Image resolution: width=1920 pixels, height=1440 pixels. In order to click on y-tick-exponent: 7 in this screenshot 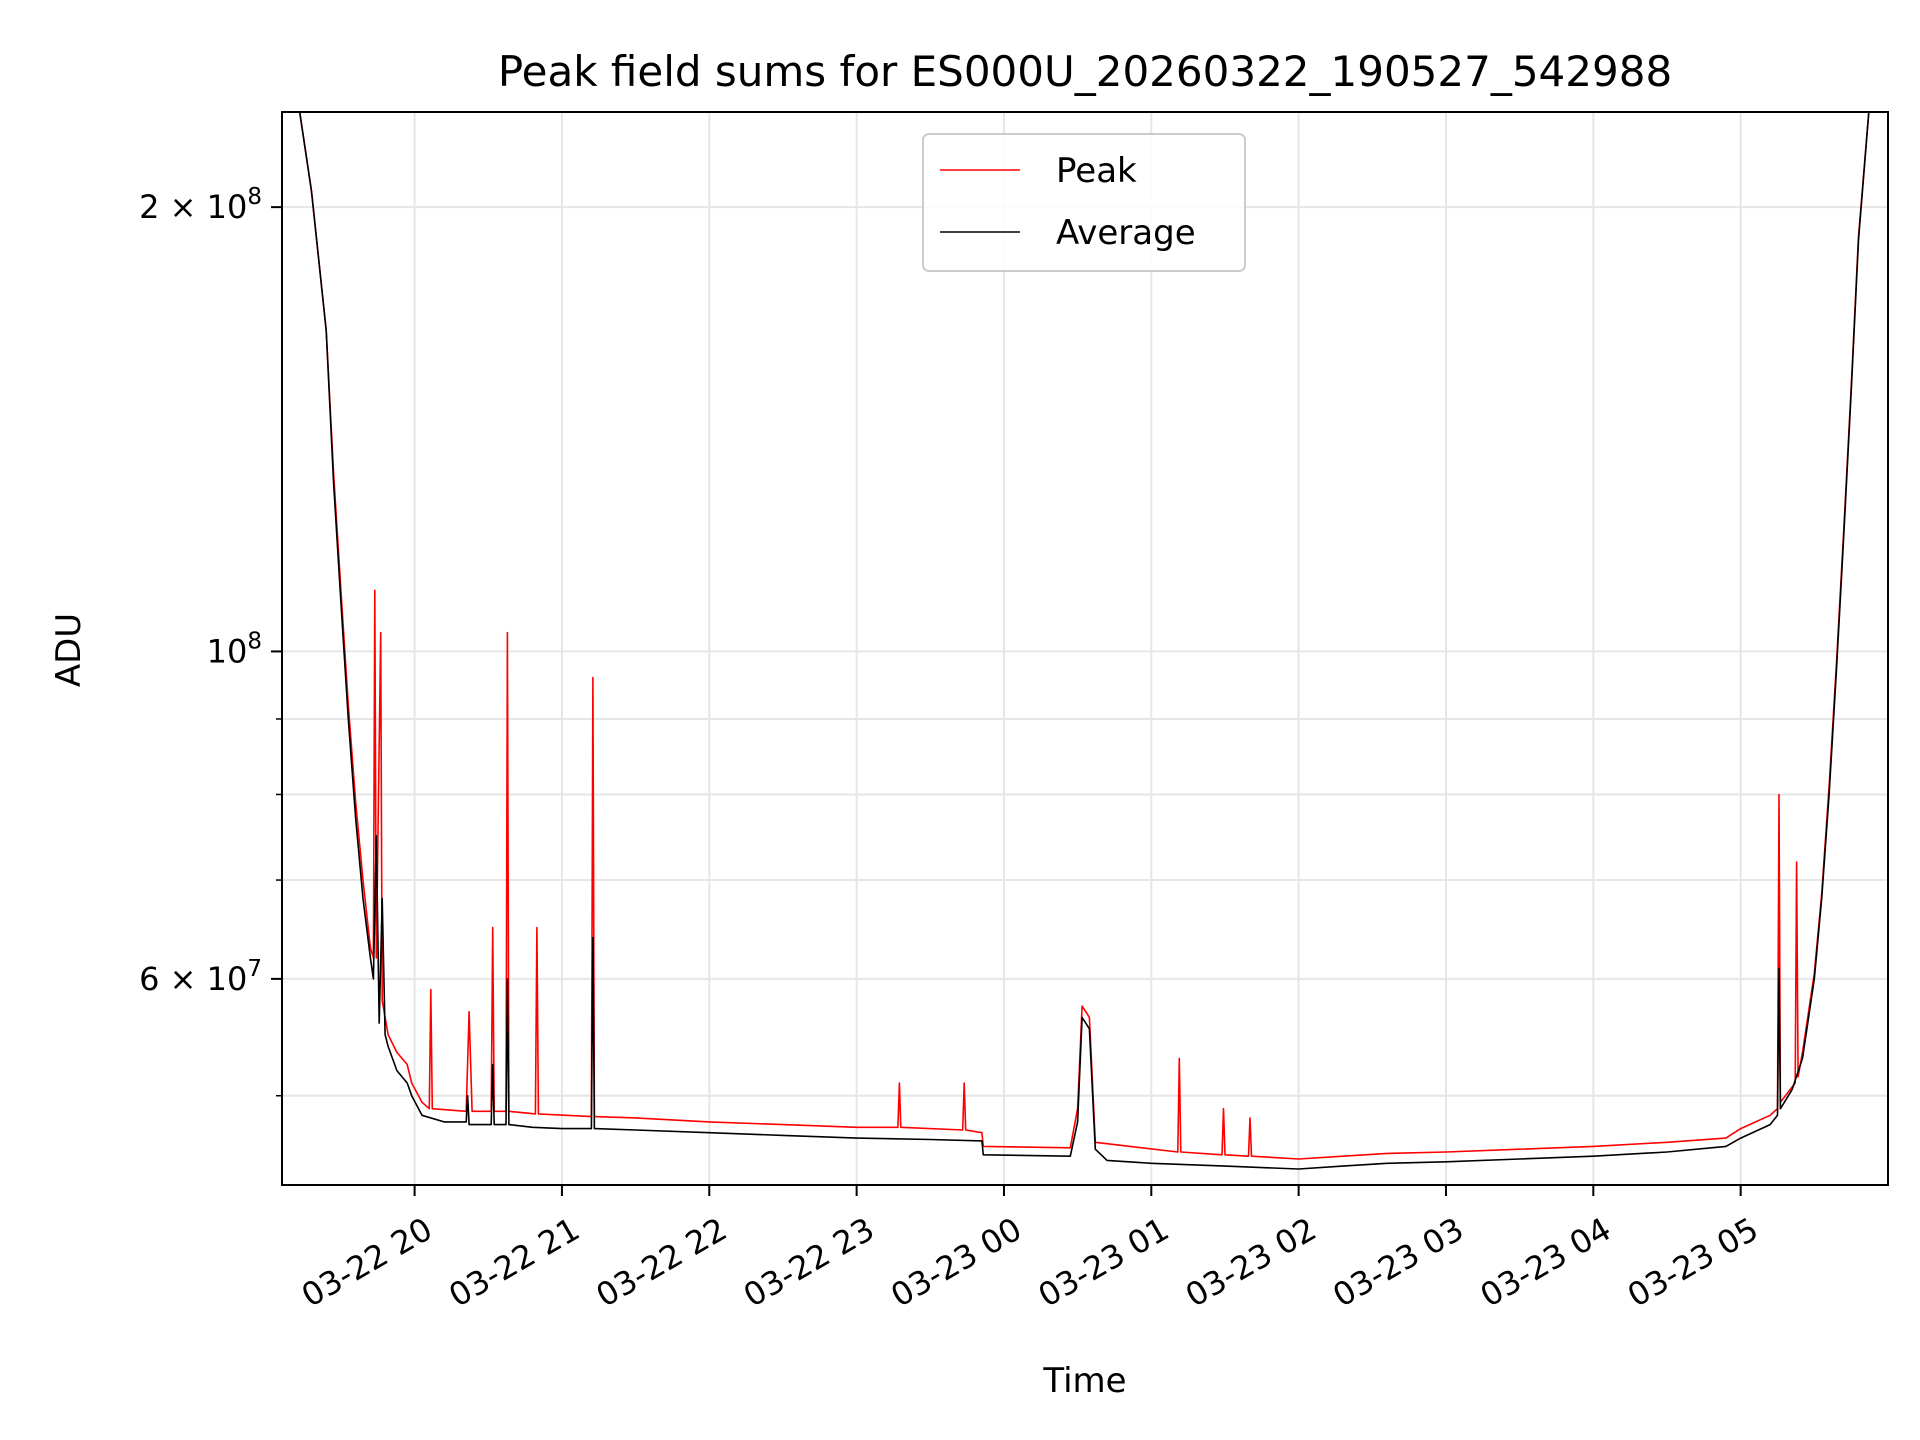, I will do `click(254, 969)`.